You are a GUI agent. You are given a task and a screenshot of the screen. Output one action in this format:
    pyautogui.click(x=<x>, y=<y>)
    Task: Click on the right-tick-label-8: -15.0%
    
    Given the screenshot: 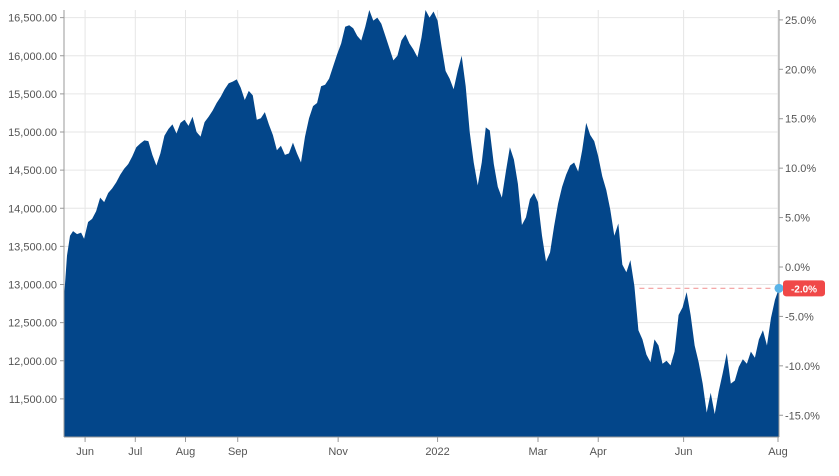 What is the action you would take?
    pyautogui.click(x=802, y=416)
    